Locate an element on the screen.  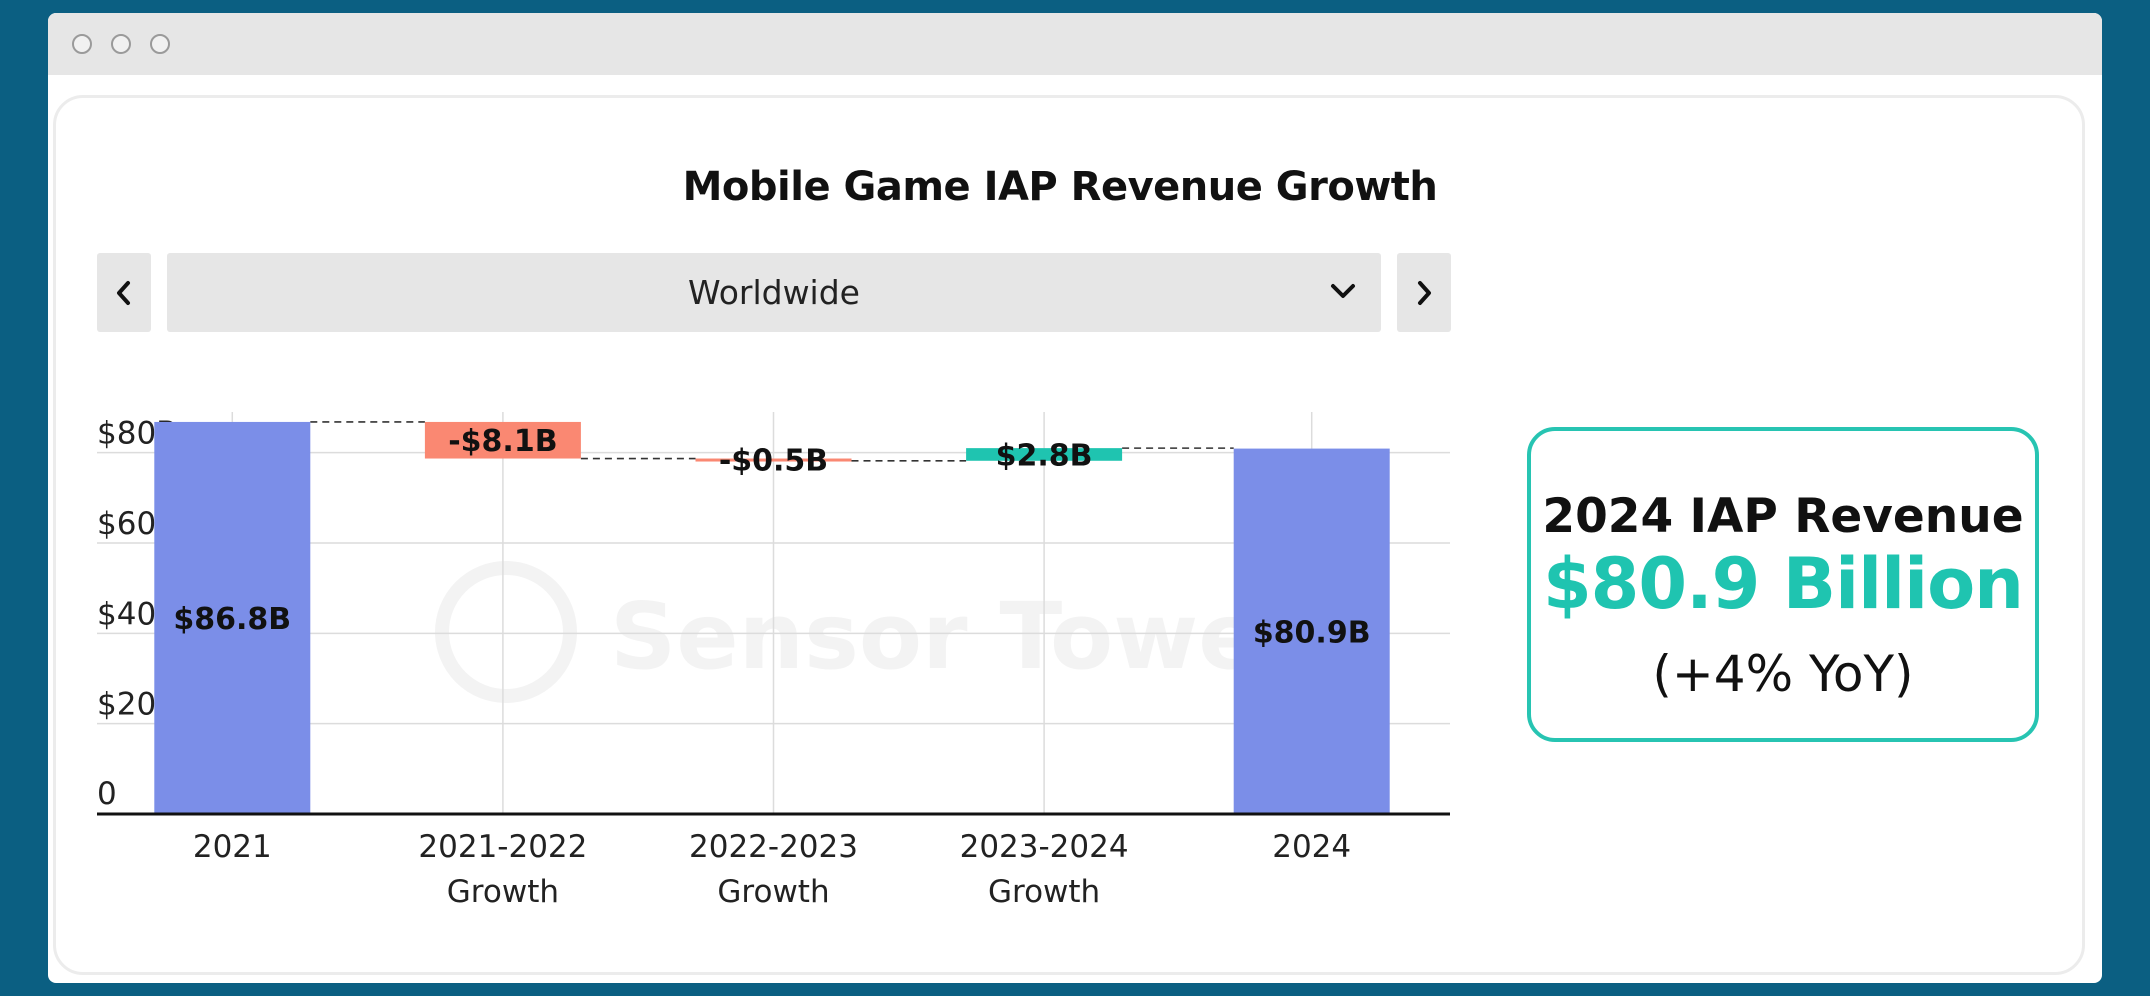
chart-title: Mobile Game IAP Revenue Growth is located at coordinates (1060, 187).